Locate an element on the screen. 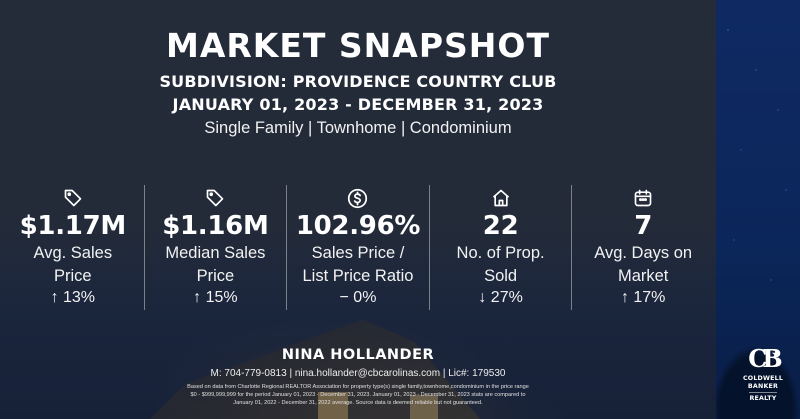  page-title: MARKET SNAPSHOT is located at coordinates (358, 45).